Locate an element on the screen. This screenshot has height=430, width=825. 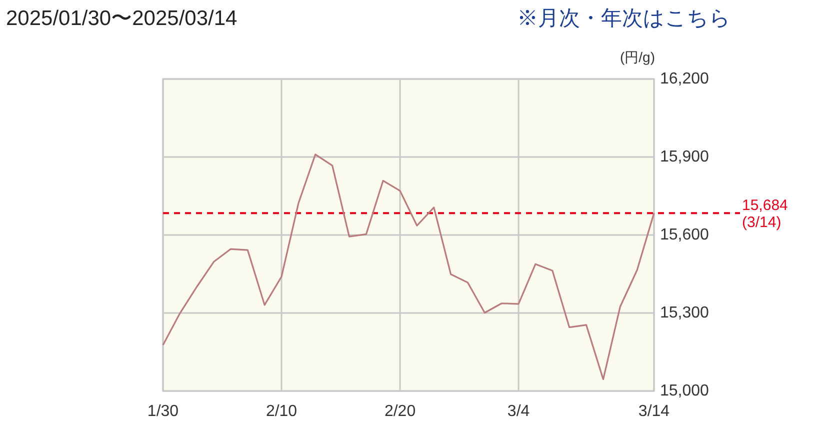
y-tick-label: 15,300 is located at coordinates (685, 313).